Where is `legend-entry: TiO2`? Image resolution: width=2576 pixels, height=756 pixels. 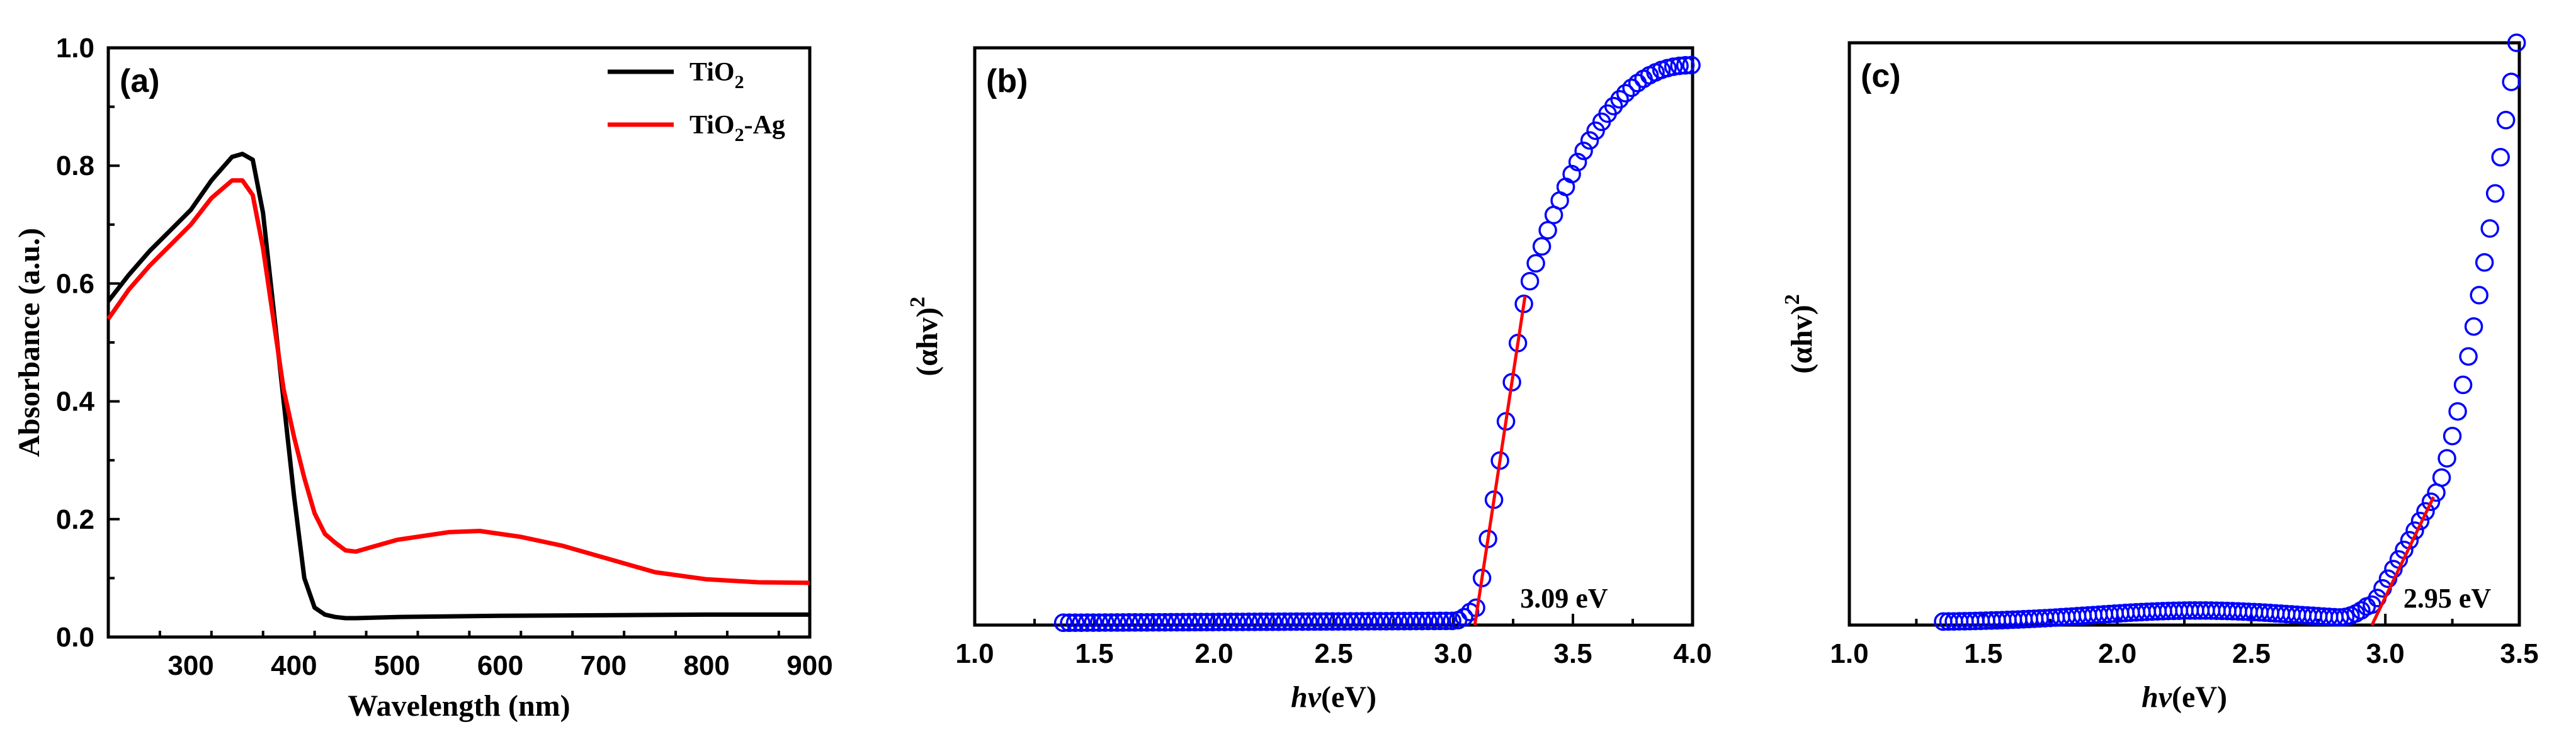 legend-entry: TiO2 is located at coordinates (716, 75).